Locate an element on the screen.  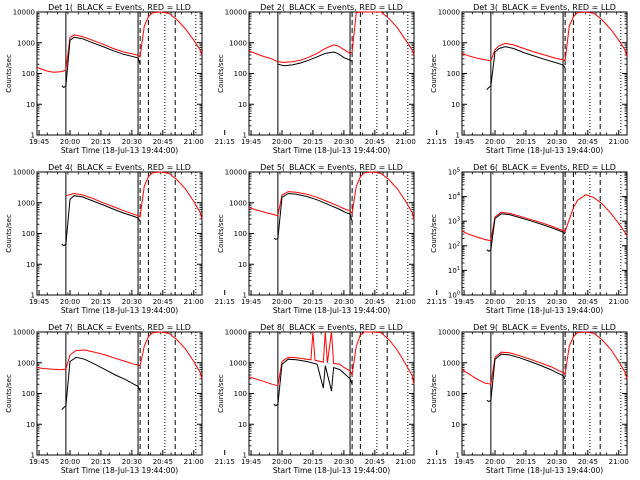
panel-title: Det 8(_BLACK = Events, RED = LLD is located at coordinates (331, 327).